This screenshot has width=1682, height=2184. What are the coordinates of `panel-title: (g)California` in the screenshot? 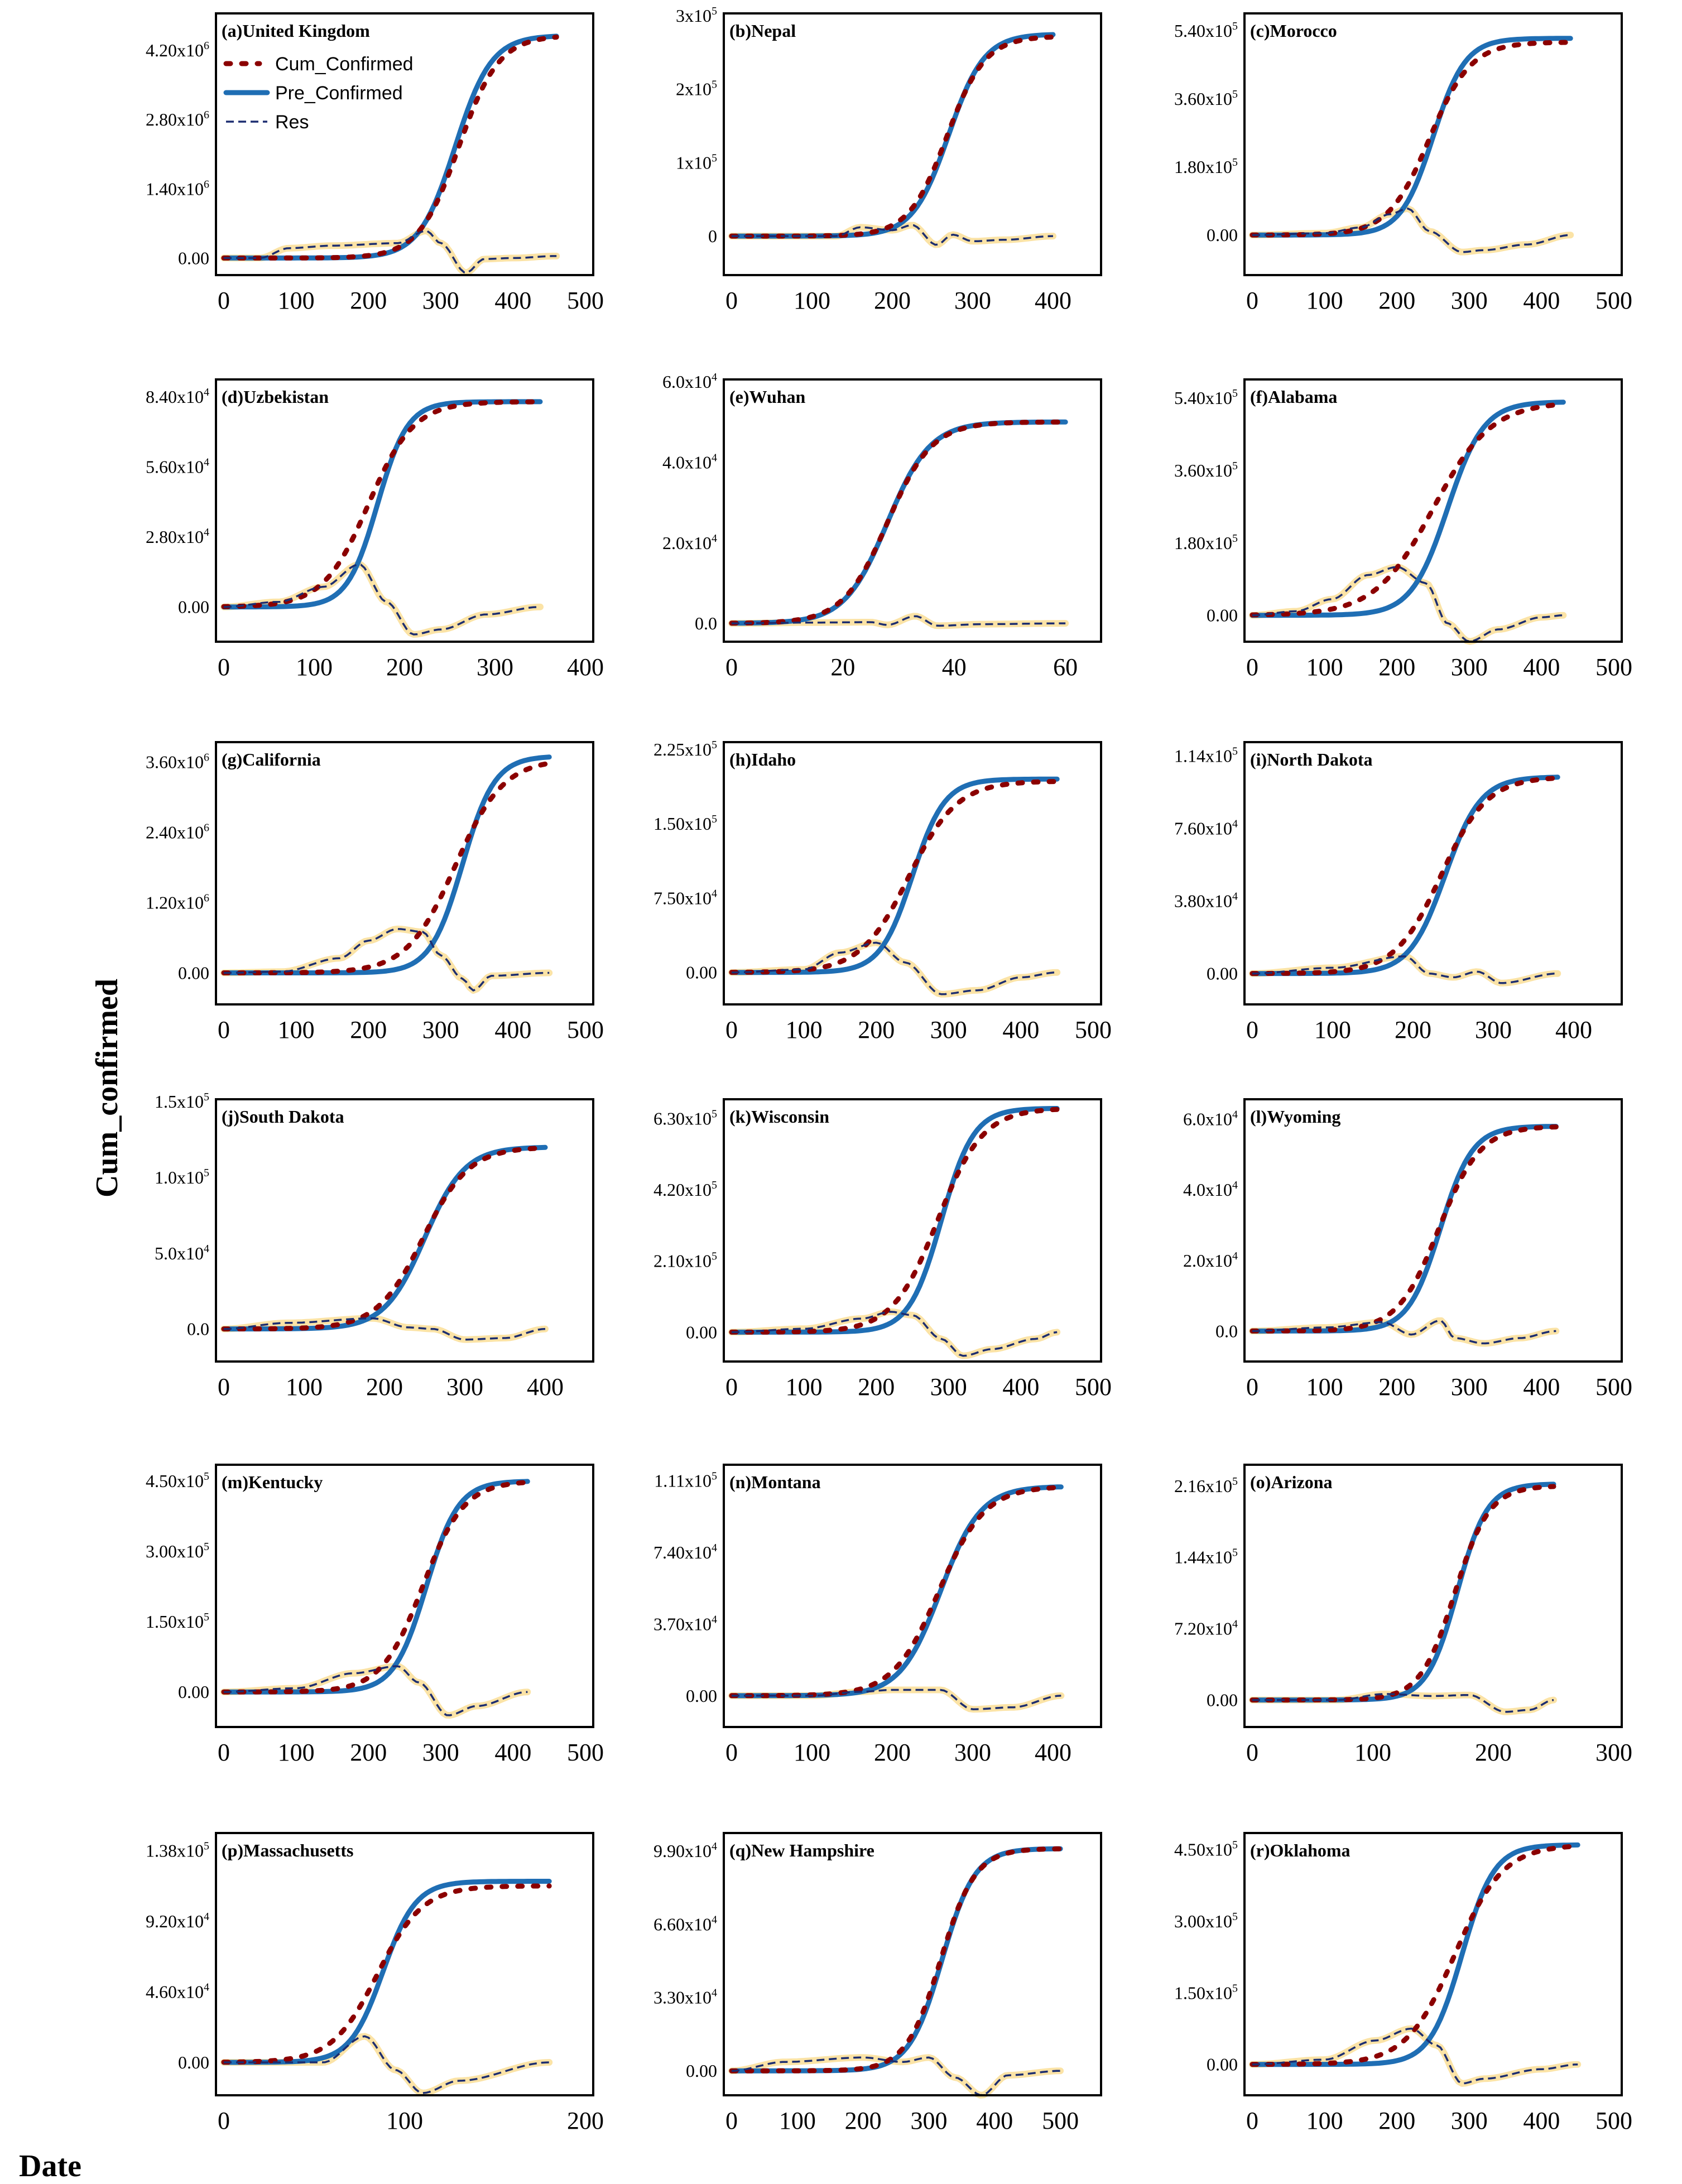 It's located at (271, 759).